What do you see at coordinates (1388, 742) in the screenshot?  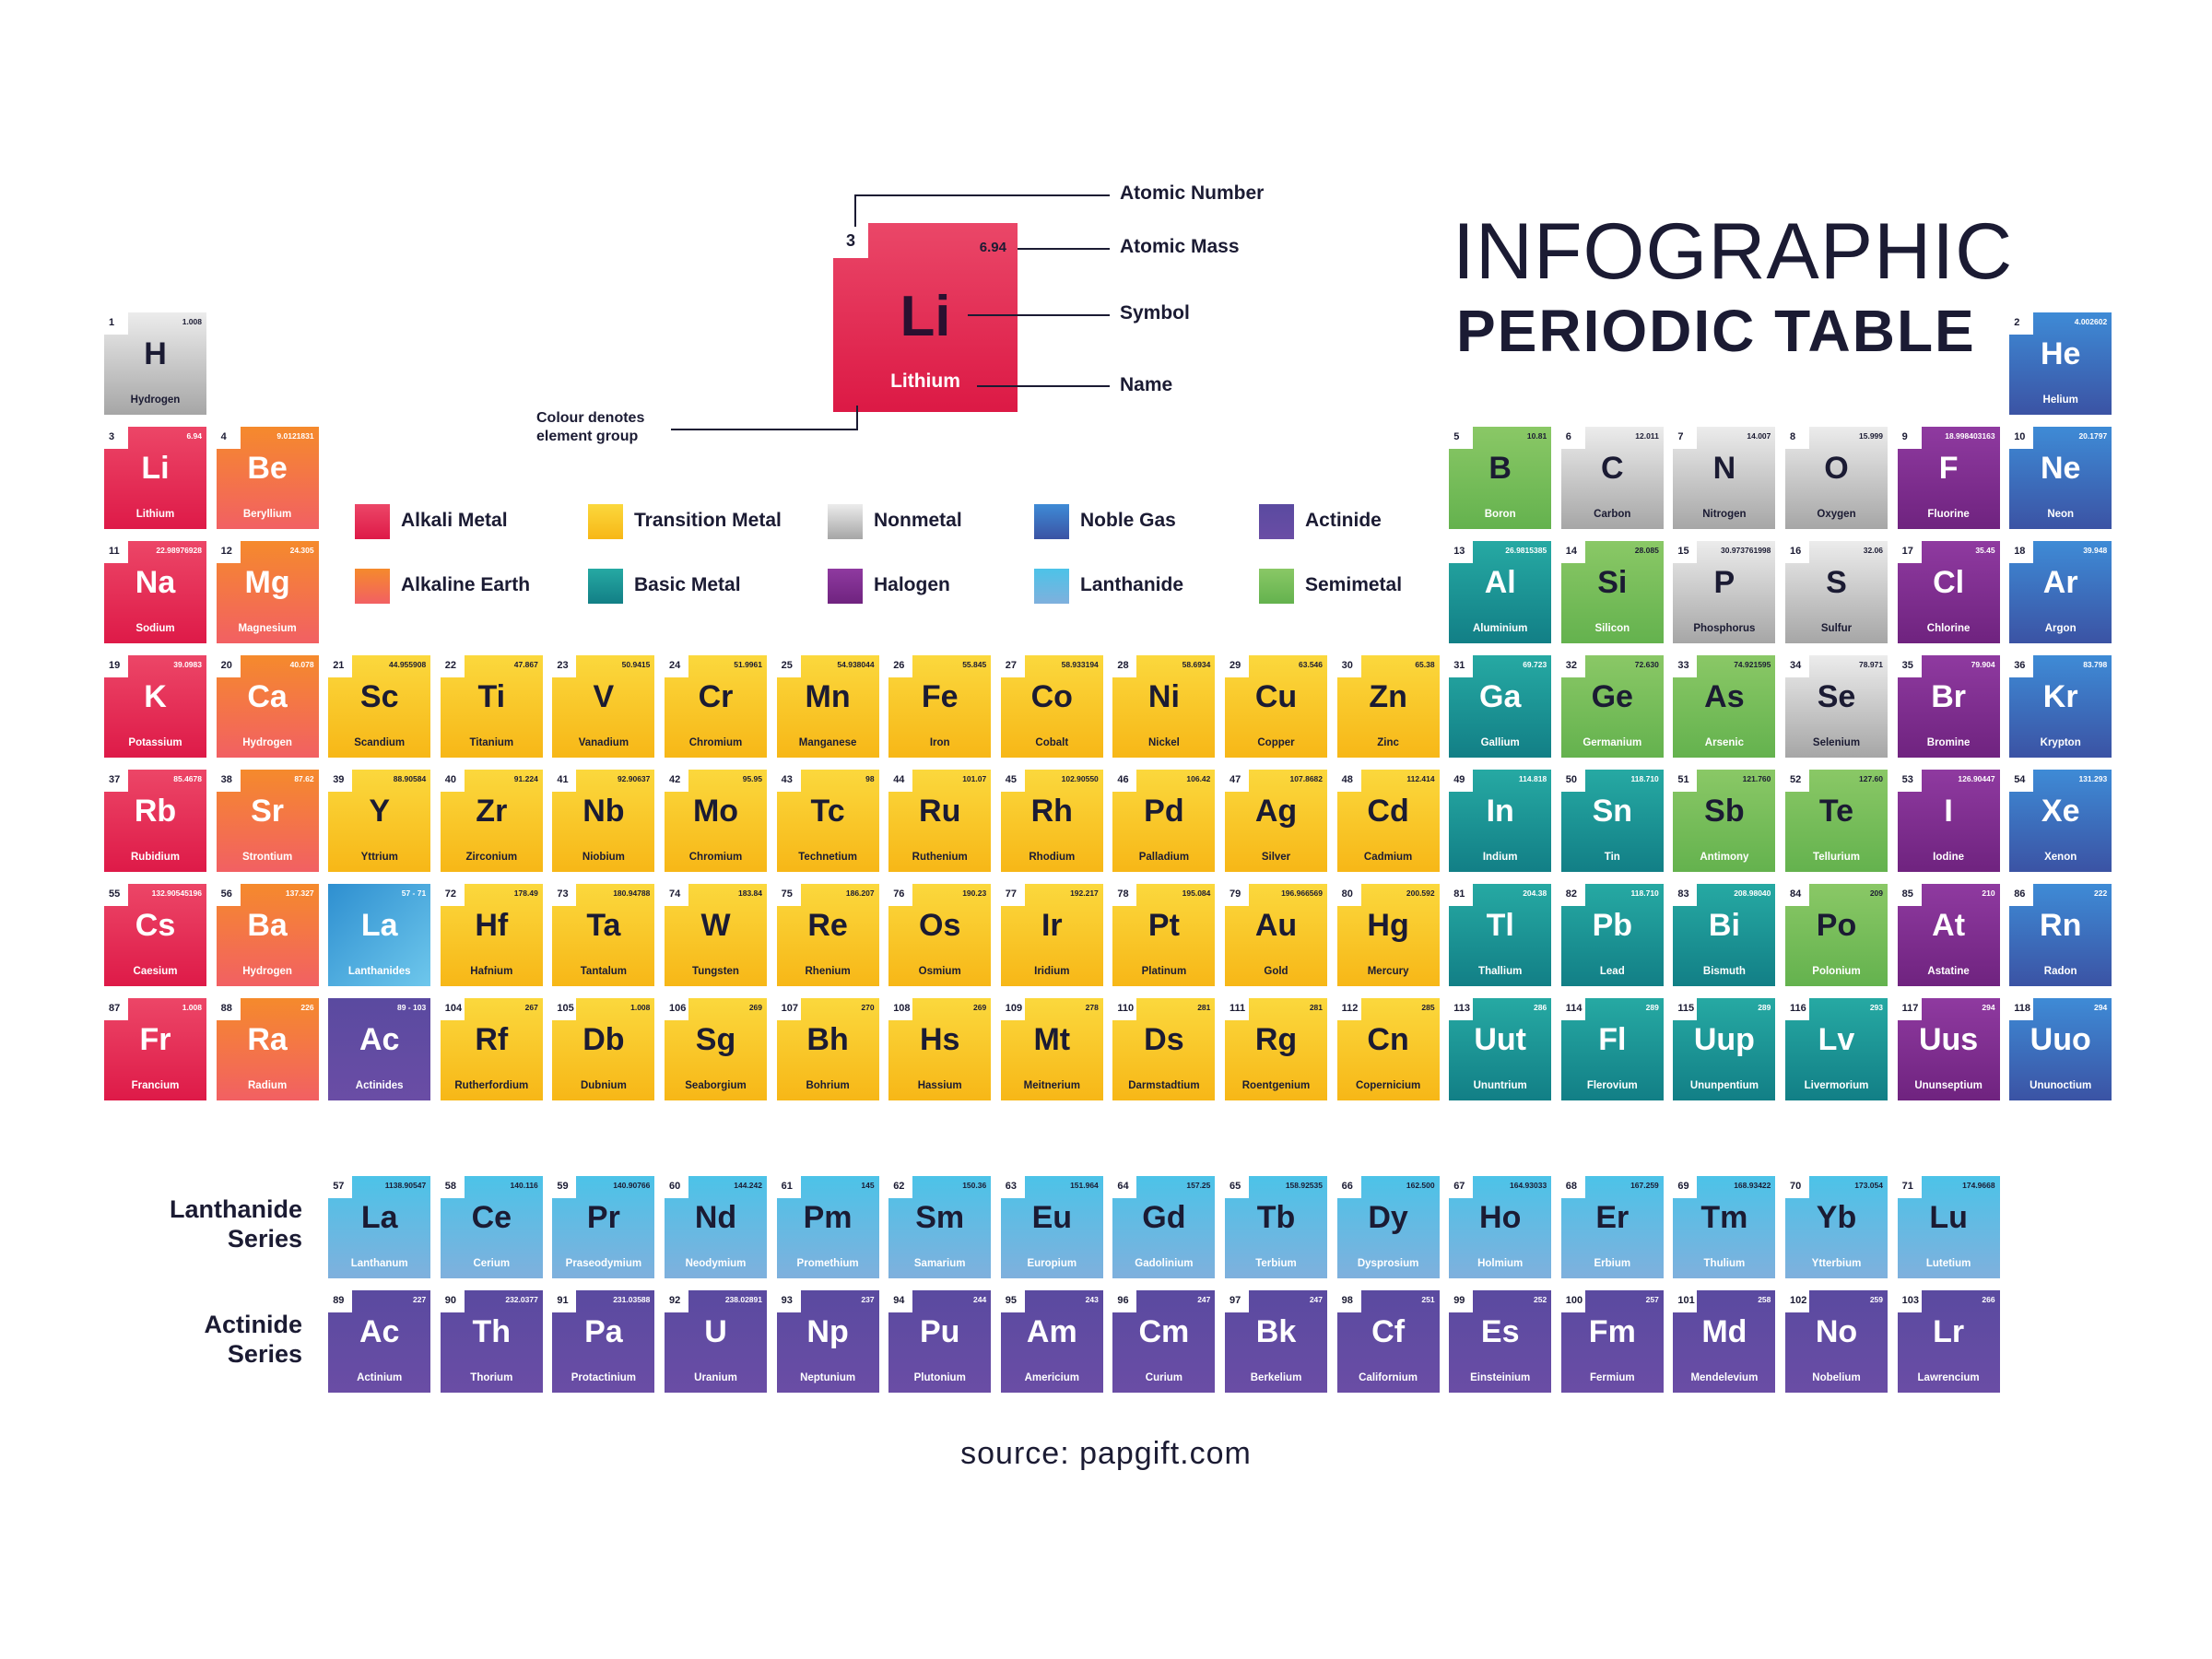 I see `element-name: Zinc` at bounding box center [1388, 742].